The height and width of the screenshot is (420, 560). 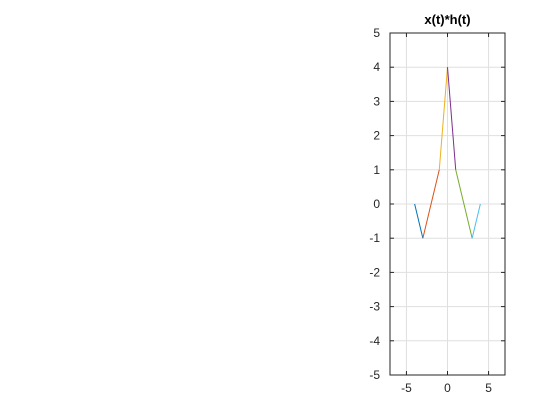 What do you see at coordinates (376, 170) in the screenshot?
I see `y-tick-label: 1` at bounding box center [376, 170].